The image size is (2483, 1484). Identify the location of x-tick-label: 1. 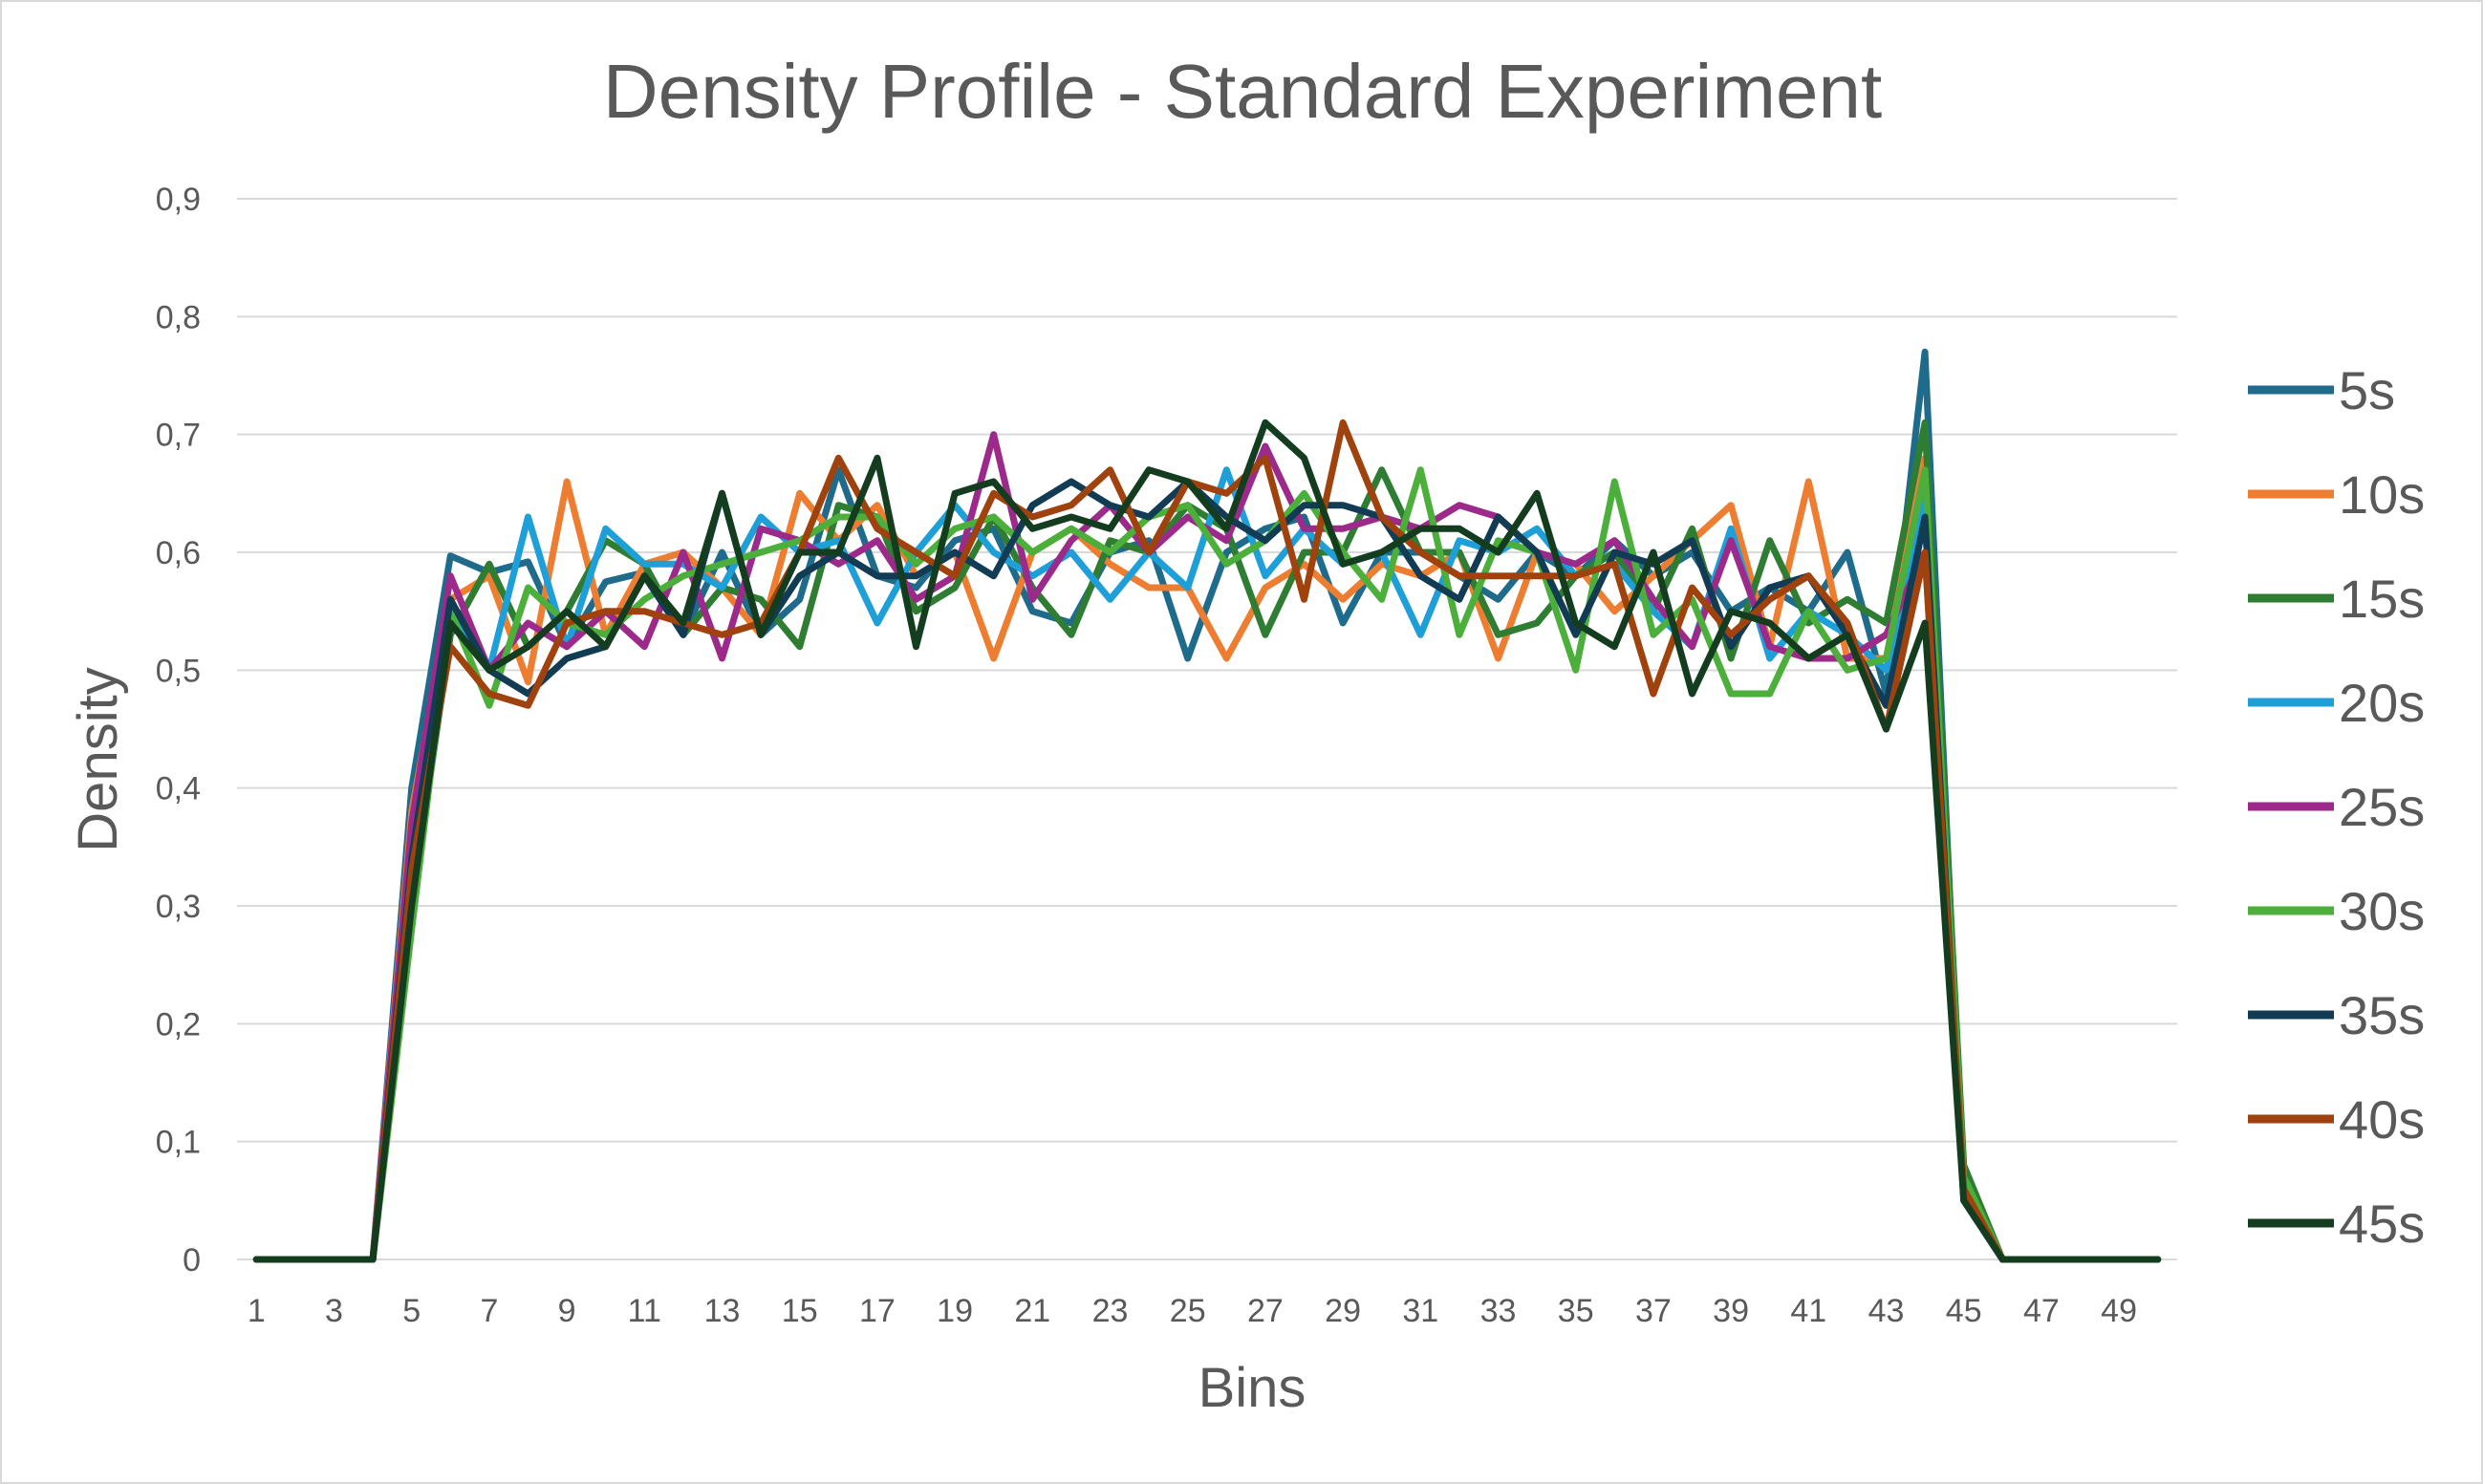
(257, 1311).